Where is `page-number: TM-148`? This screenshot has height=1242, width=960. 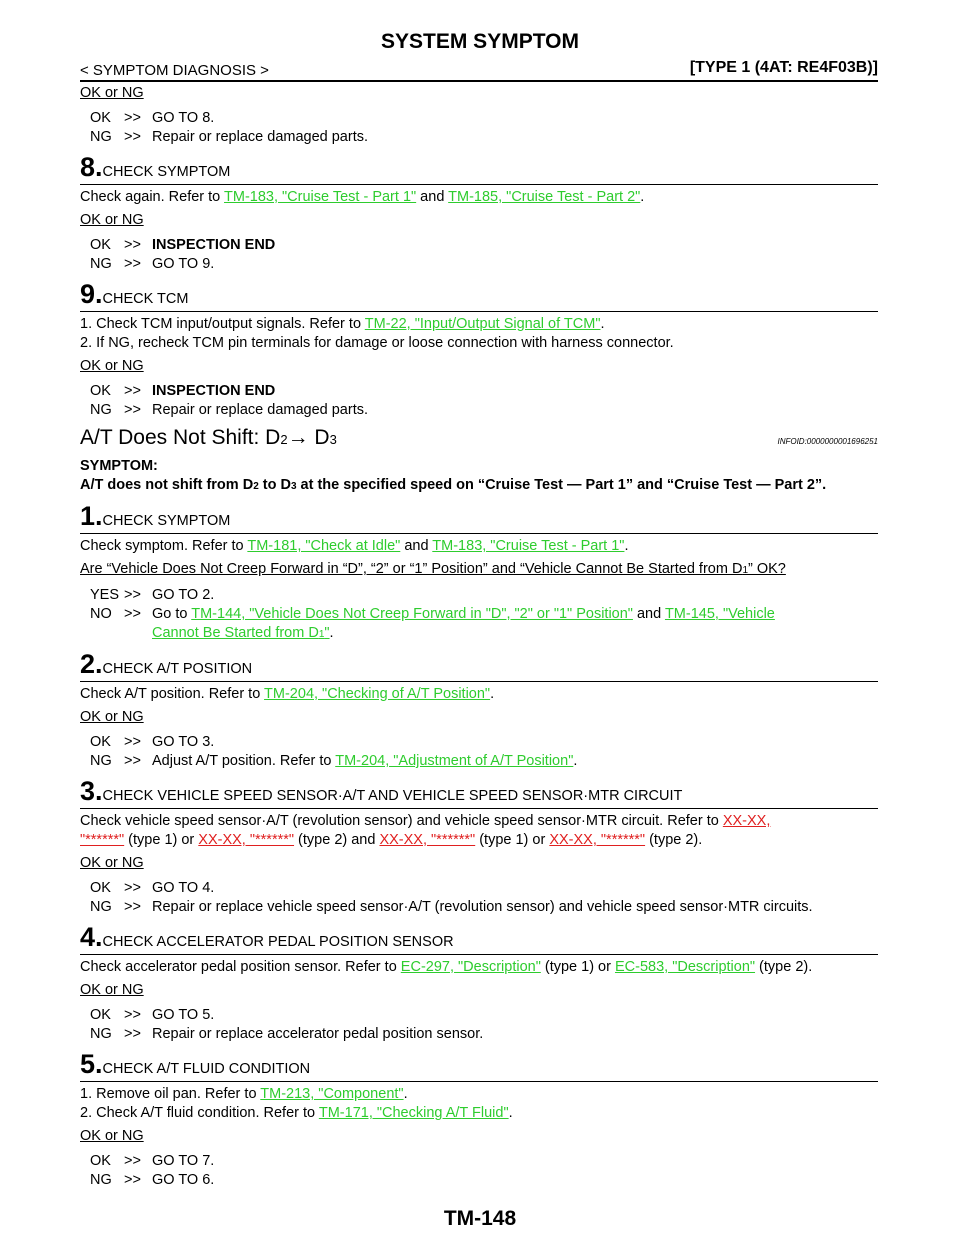 page-number: TM-148 is located at coordinates (480, 1218).